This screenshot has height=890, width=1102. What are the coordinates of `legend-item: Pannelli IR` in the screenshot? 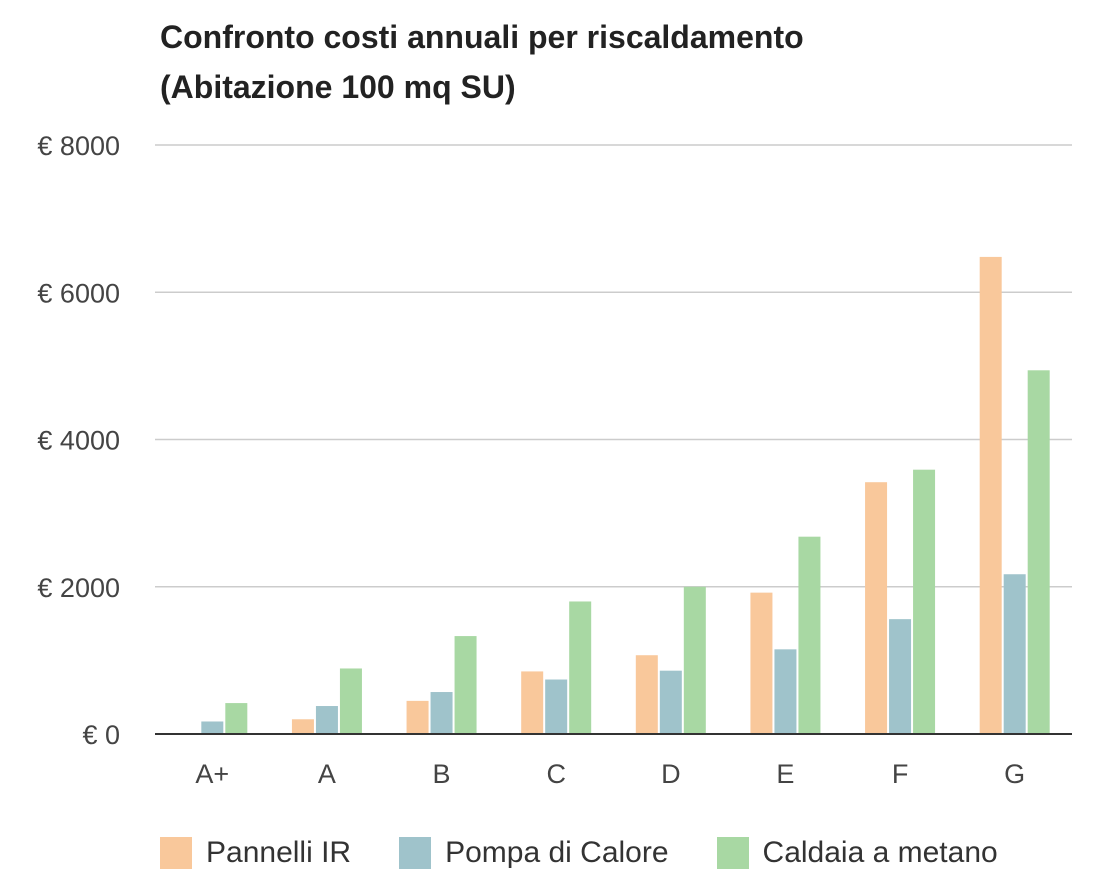 It's located at (255, 853).